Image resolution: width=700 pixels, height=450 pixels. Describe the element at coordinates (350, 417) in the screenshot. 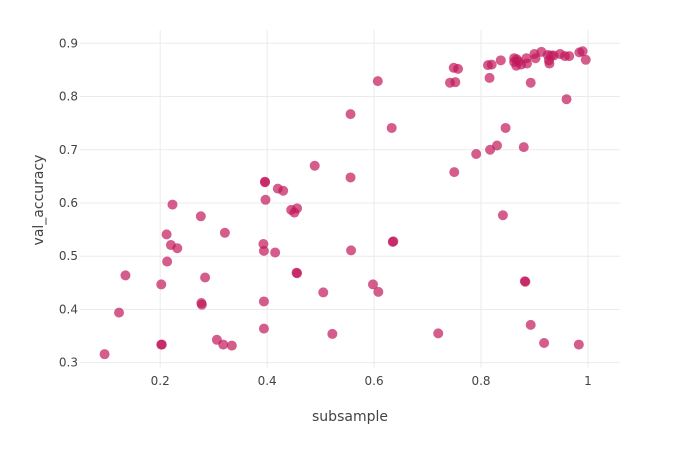

I see `x-axis-title: subsample` at that location.